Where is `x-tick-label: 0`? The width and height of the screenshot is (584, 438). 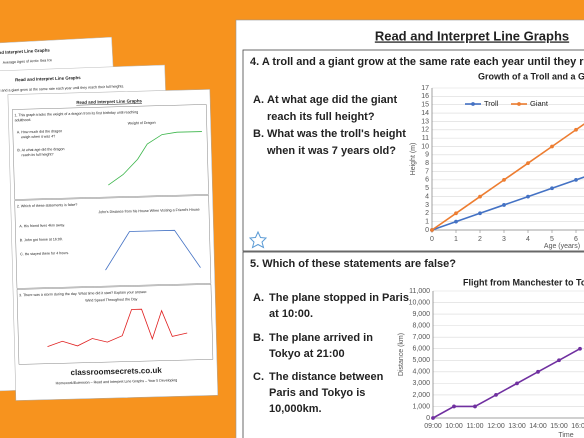
x-tick-label: 0 is located at coordinates (432, 239).